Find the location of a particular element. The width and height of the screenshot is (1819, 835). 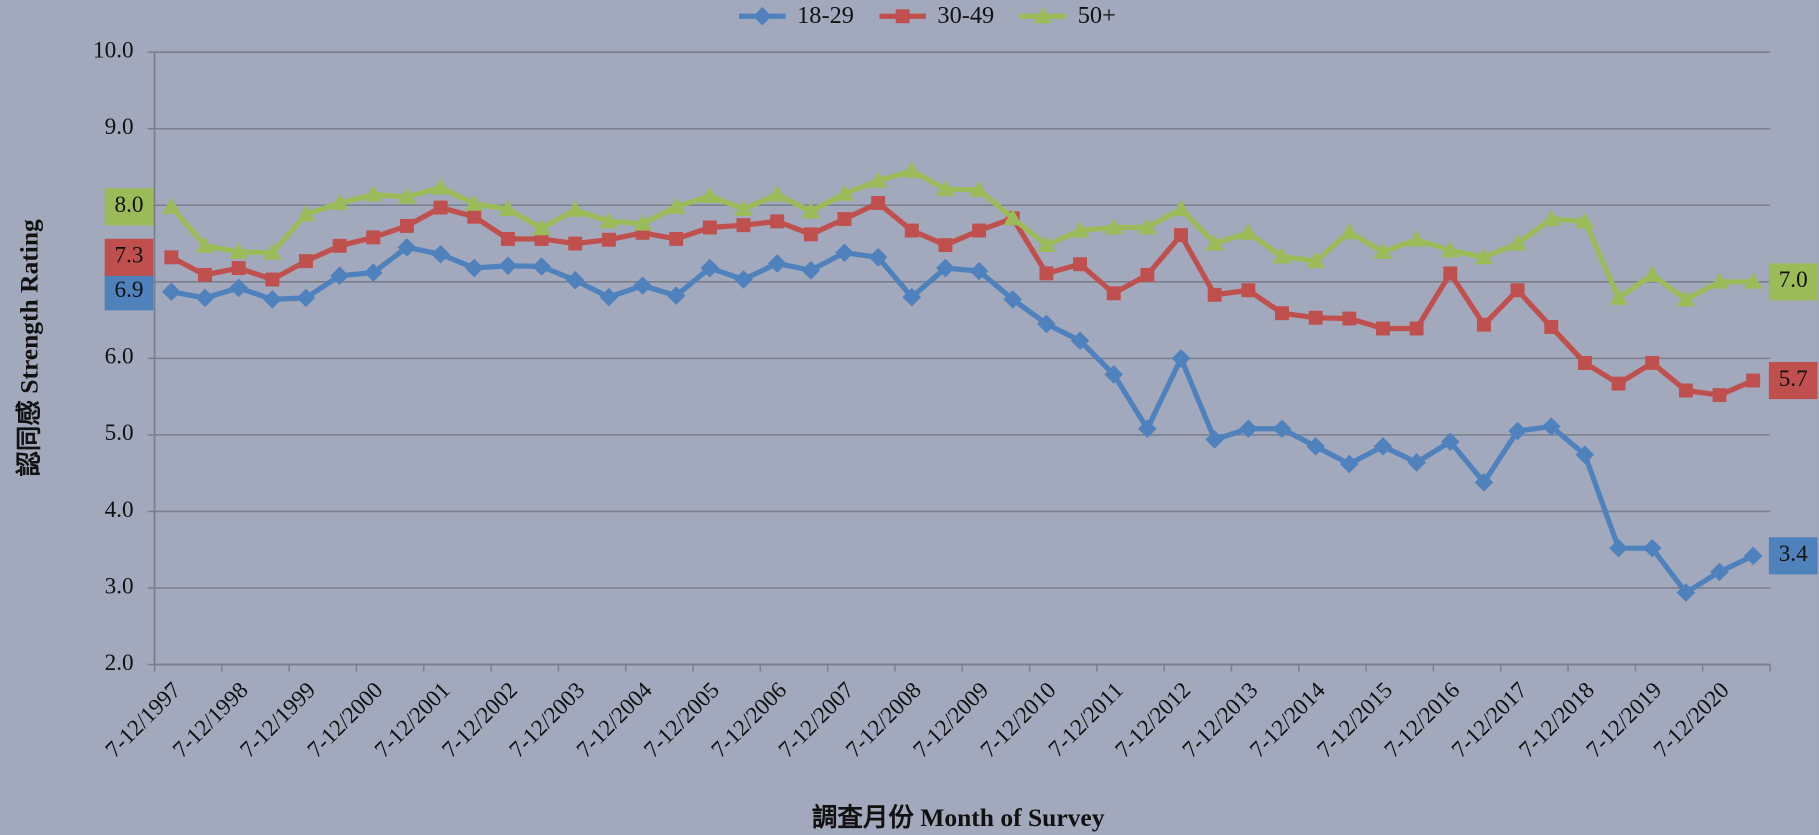

y-tick-label: 10.0 is located at coordinates (113, 51).